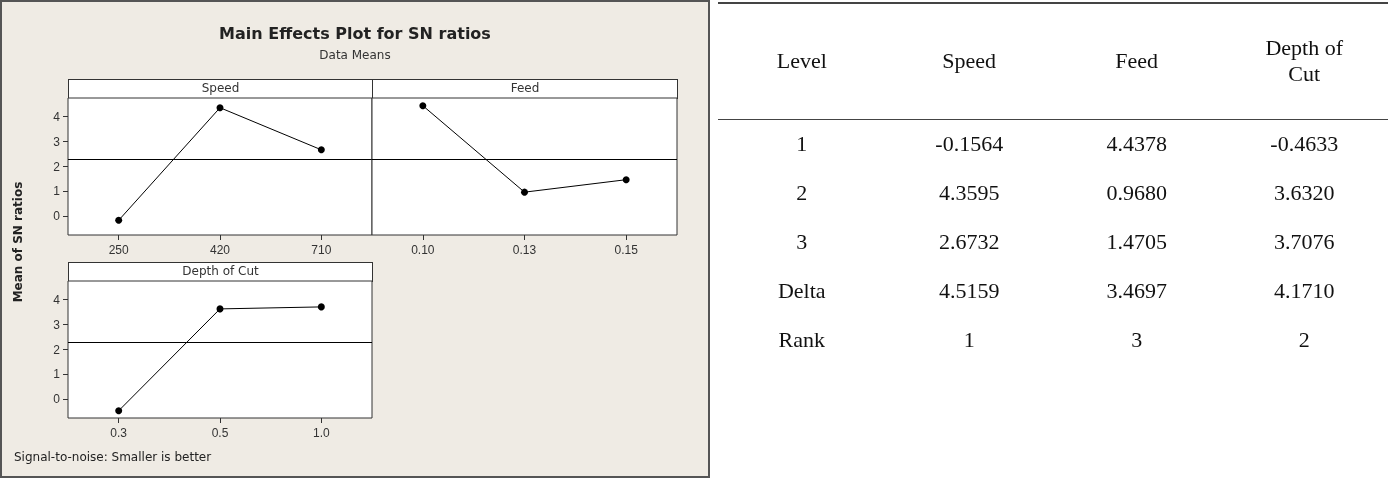 This screenshot has width=1388, height=478. Describe the element at coordinates (626, 250) in the screenshot. I see `x-tick-label: 0.15` at that location.